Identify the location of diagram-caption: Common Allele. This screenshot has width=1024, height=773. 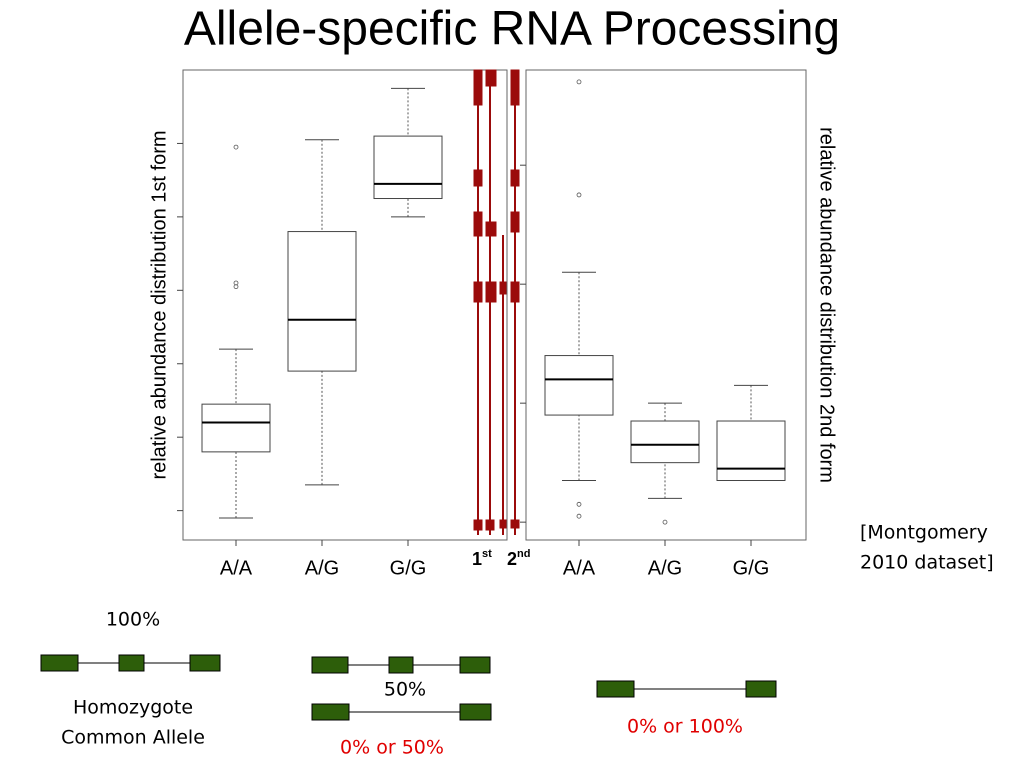
(133, 738).